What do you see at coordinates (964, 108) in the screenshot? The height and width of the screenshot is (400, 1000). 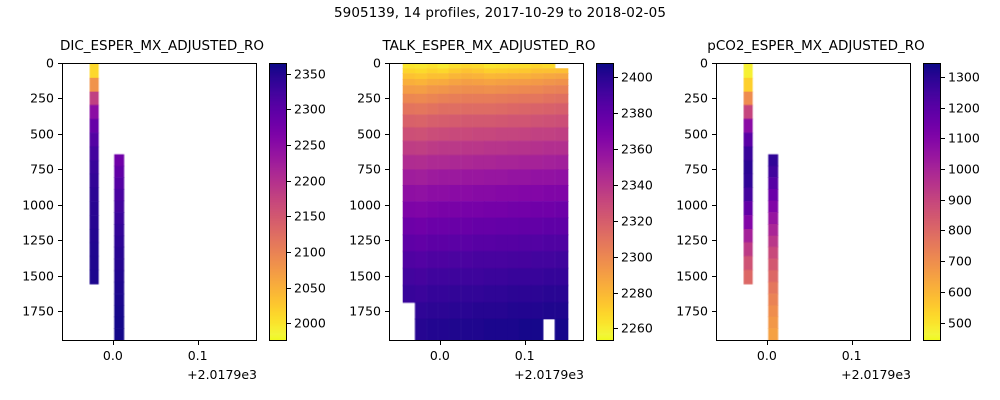 I see `colorbar-tick-label: 1200` at bounding box center [964, 108].